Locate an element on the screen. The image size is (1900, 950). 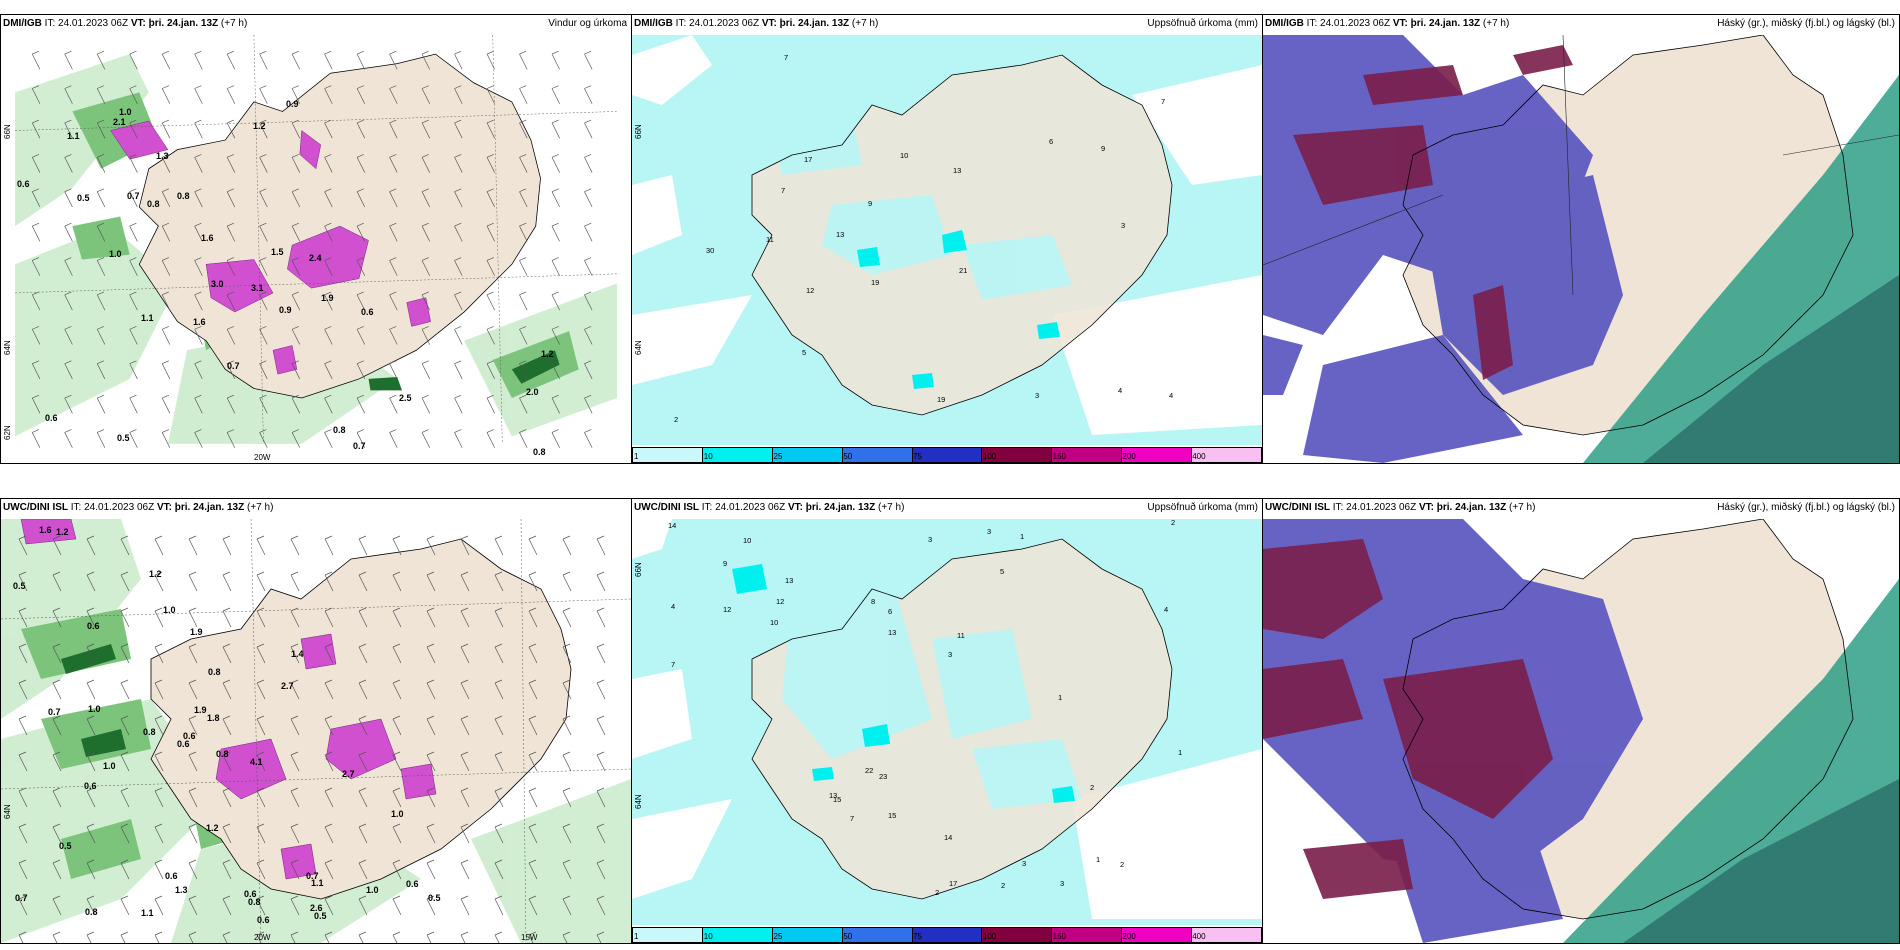
lat-label: 66N is located at coordinates (638, 131).